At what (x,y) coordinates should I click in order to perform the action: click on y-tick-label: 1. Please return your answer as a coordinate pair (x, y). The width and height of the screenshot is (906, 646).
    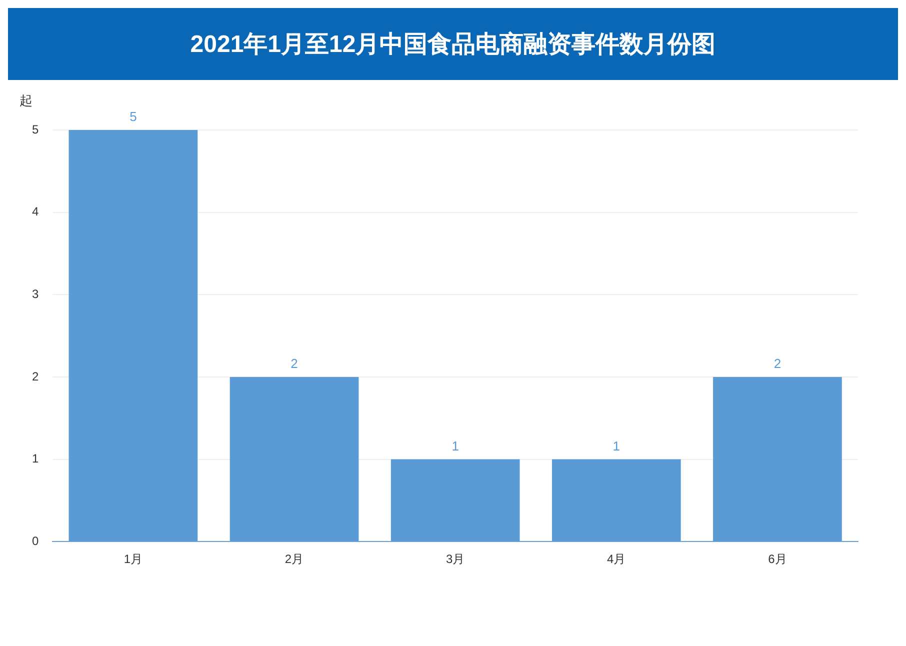
    Looking at the image, I should click on (35, 459).